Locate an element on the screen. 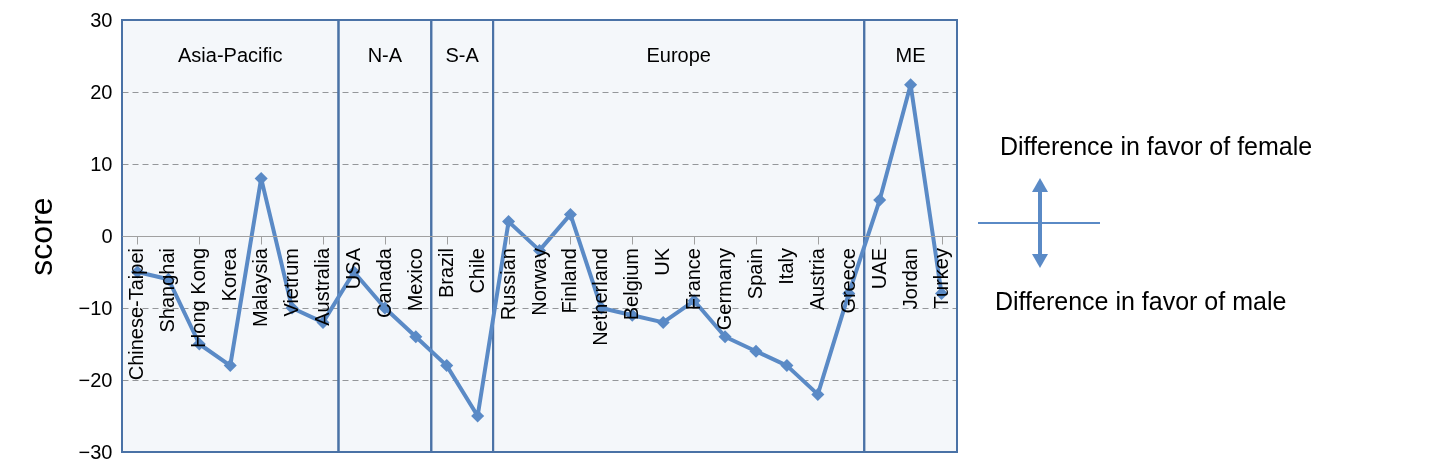  y-axis-title: score is located at coordinates (40, 236).